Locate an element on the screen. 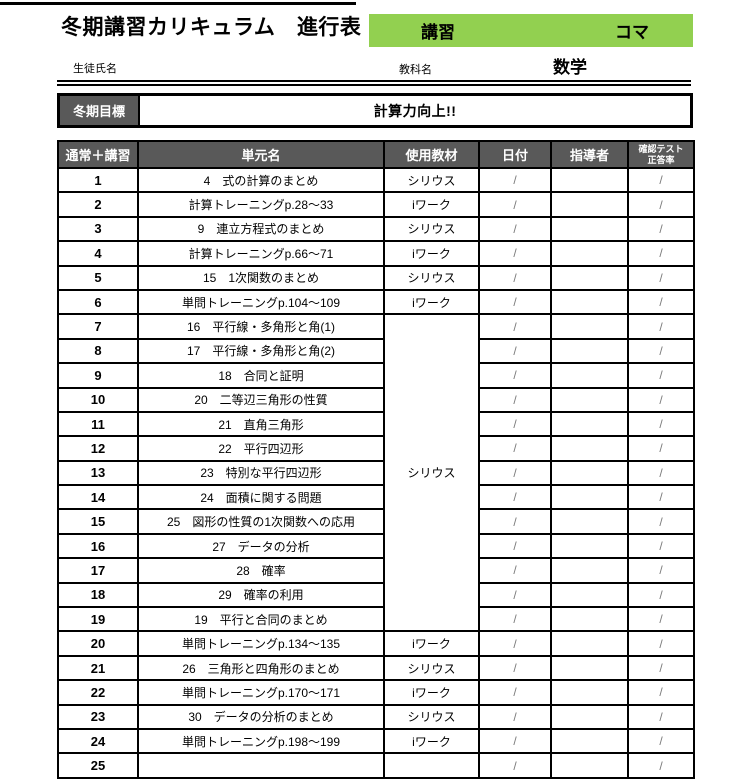  koma-label: コマ is located at coordinates (632, 32).